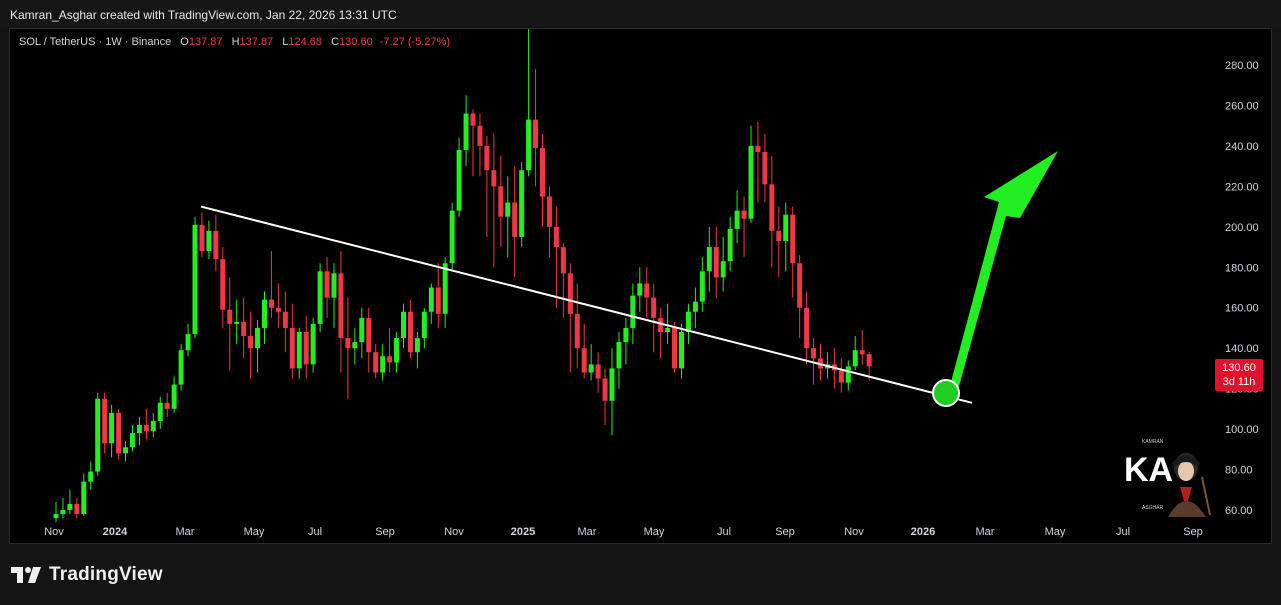 This screenshot has height=605, width=1281. What do you see at coordinates (523, 532) in the screenshot?
I see `time-tick-label: 2025` at bounding box center [523, 532].